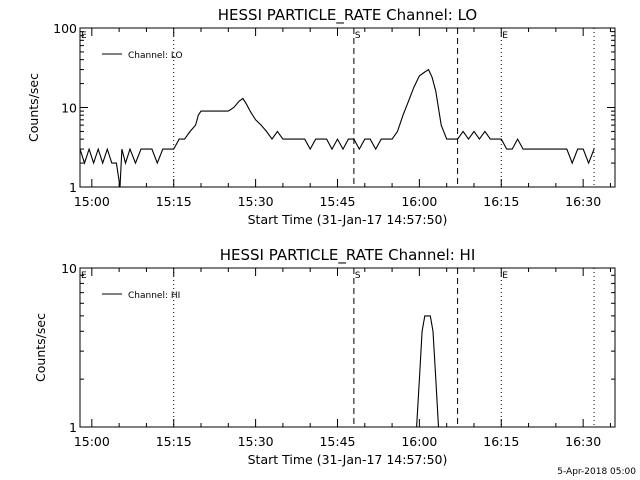 This screenshot has height=480, width=640. I want to click on legend-entry: Channel: HI, so click(154, 296).